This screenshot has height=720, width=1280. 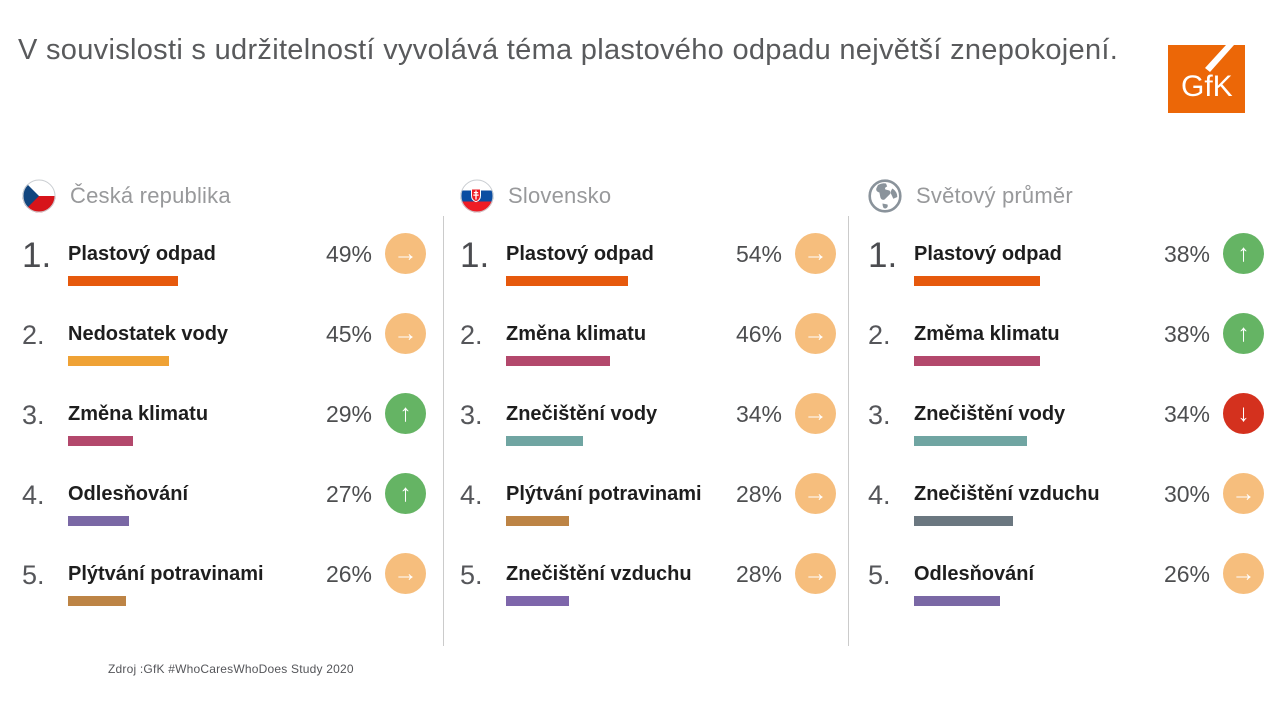 I want to click on concern-value: 28%, so click(x=758, y=574).